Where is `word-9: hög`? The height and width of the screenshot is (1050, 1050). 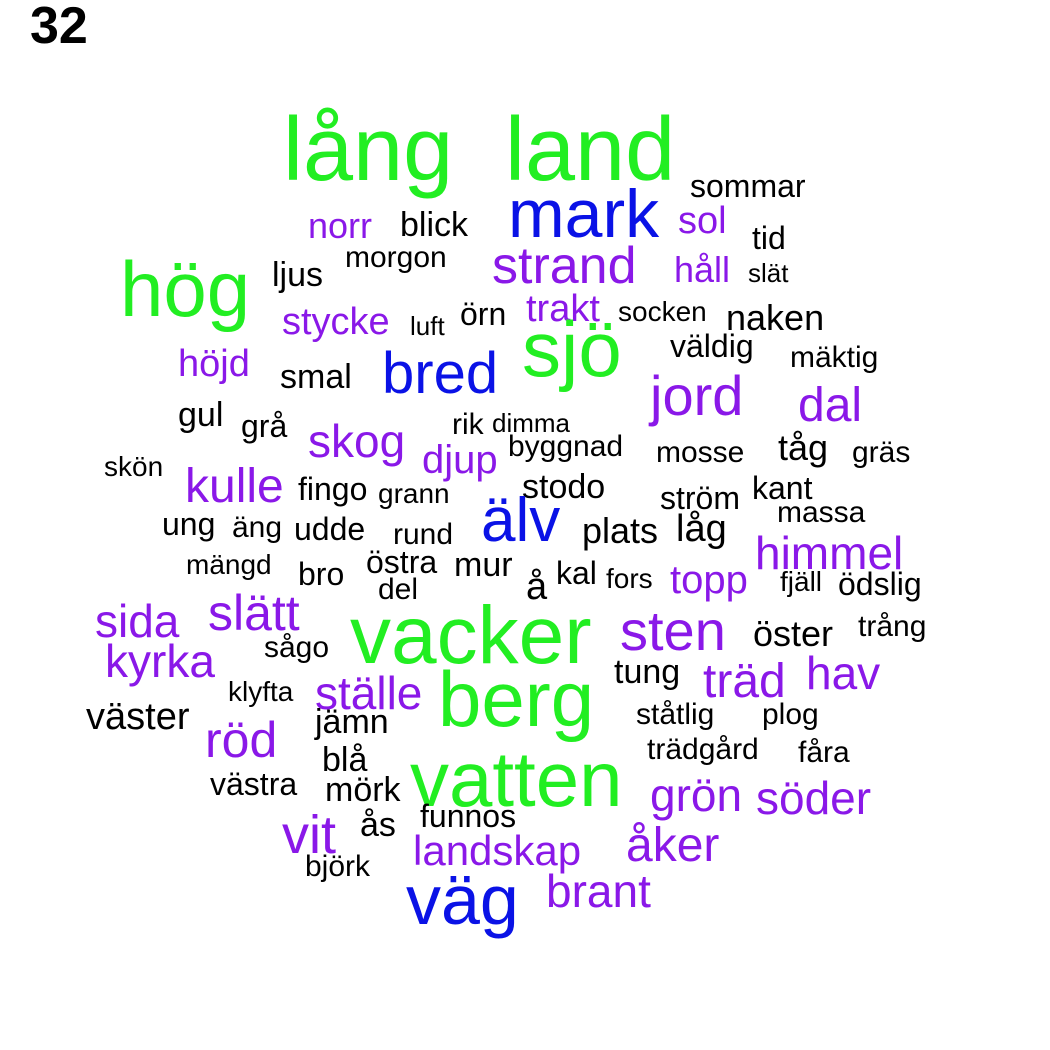 word-9: hög is located at coordinates (185, 289).